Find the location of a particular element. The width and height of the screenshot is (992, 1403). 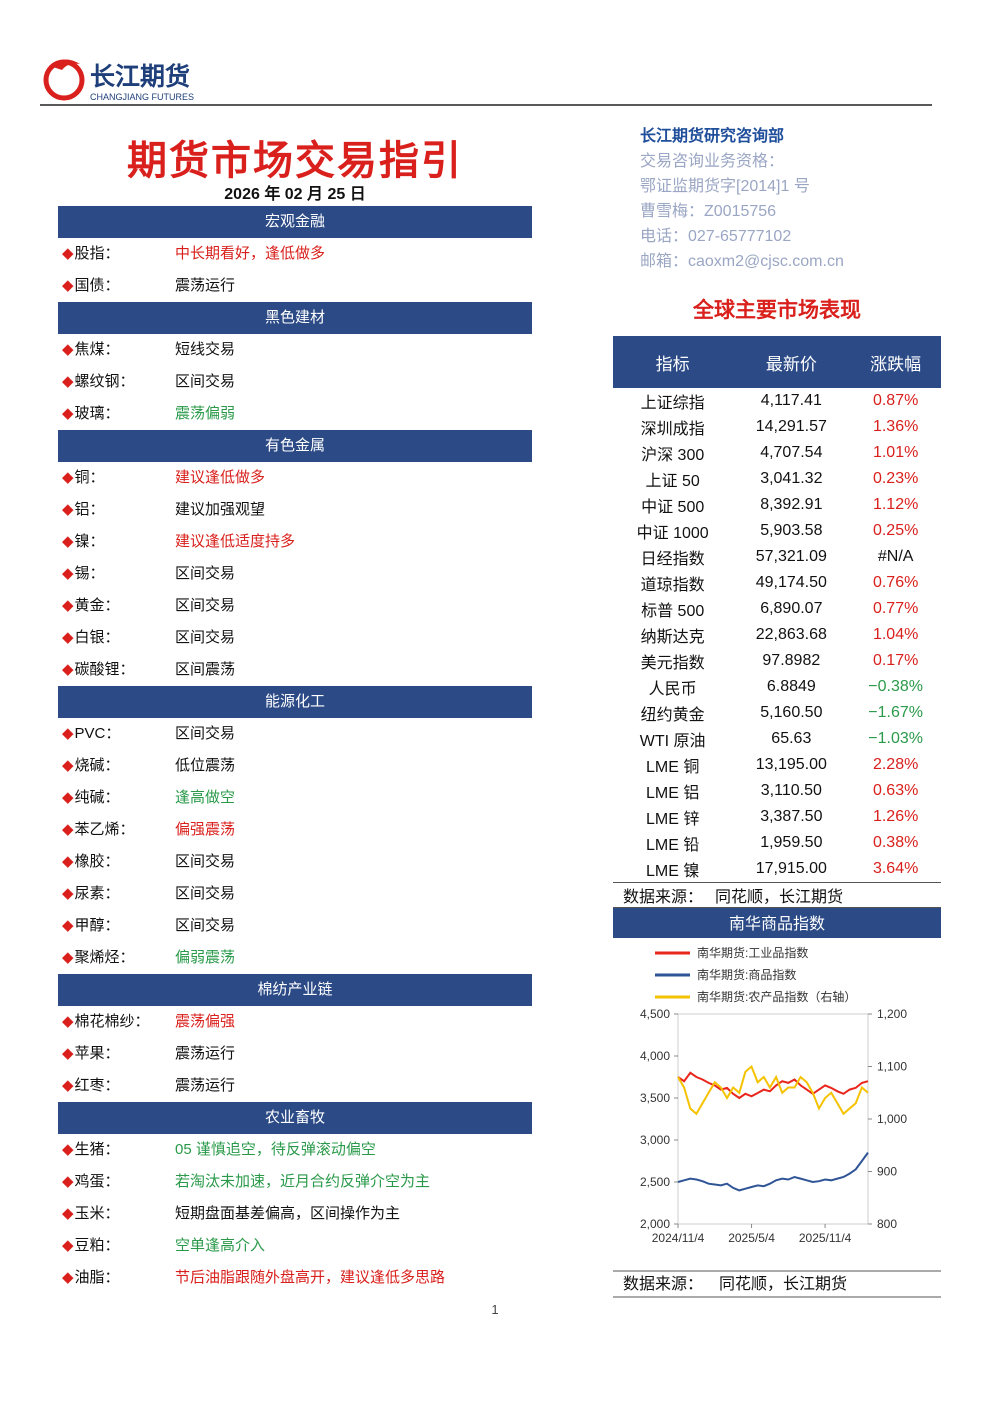

view-row: 油脂： 节后油脂跟随外盘高开，建议逢低多思路 is located at coordinates (295, 1278).